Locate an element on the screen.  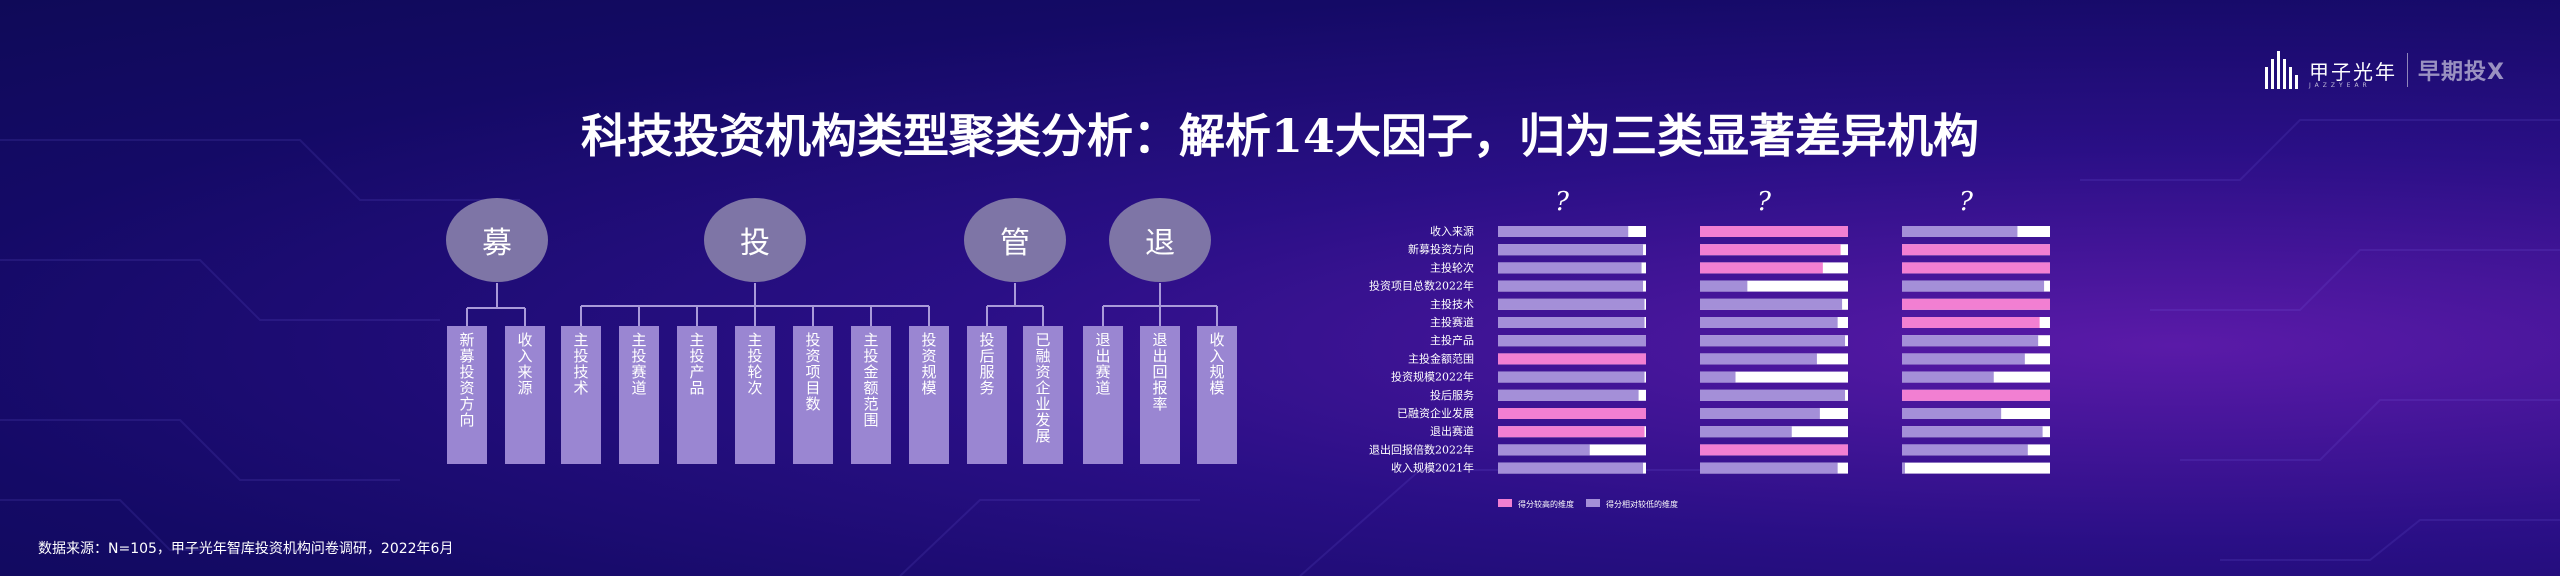
factor-box: 退出回报率 is located at coordinates (1160, 395).